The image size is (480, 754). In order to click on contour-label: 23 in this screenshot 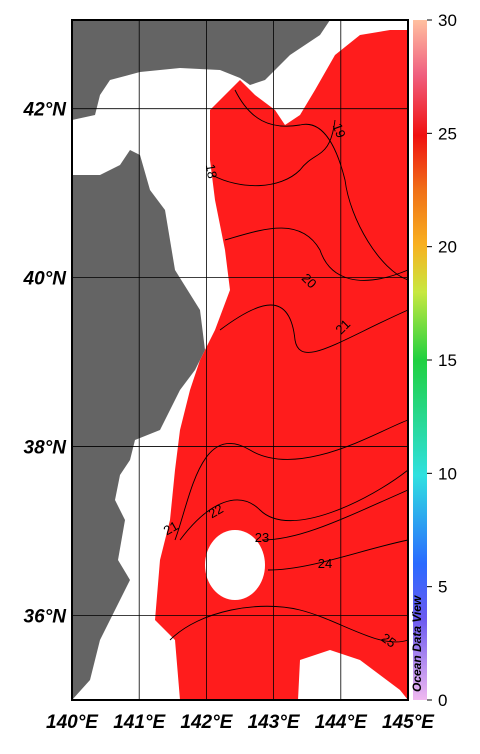, I will do `click(262, 537)`.